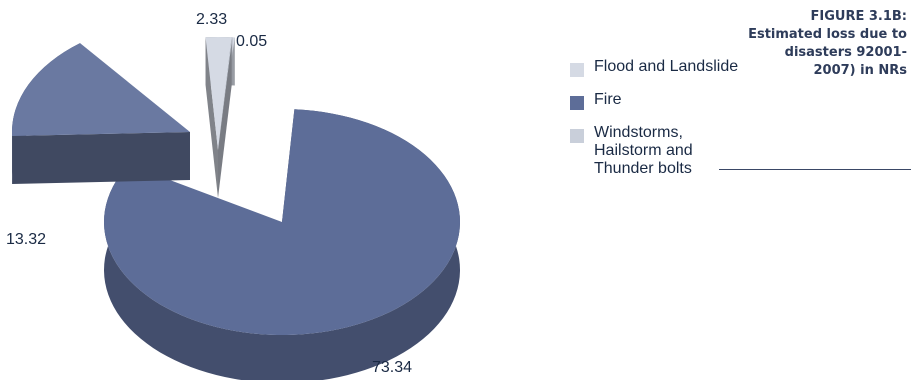 The height and width of the screenshot is (380, 915). Describe the element at coordinates (608, 99) in the screenshot. I see `legend-label-fire: Fire` at that location.